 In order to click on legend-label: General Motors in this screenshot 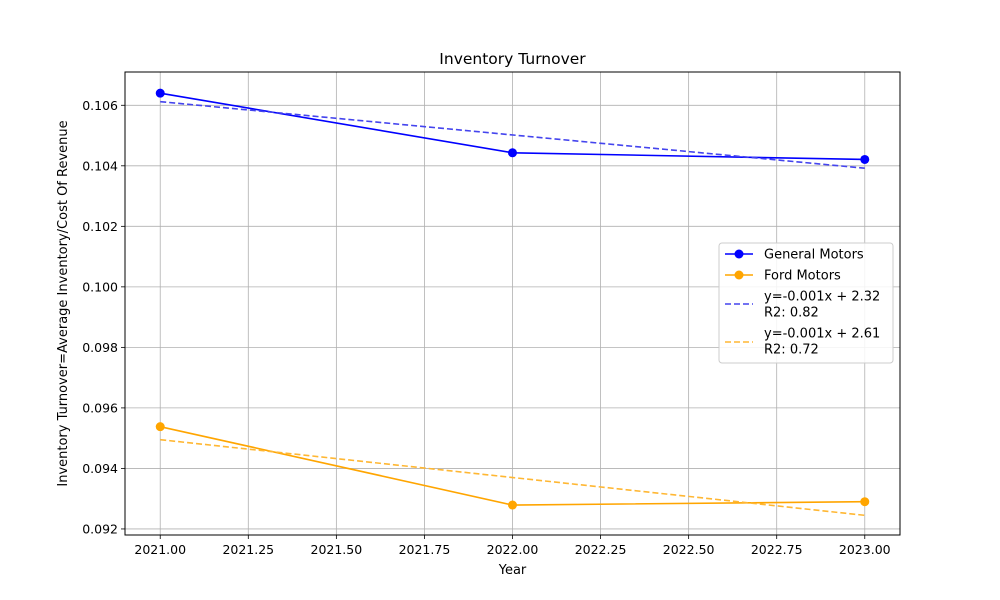, I will do `click(814, 255)`.